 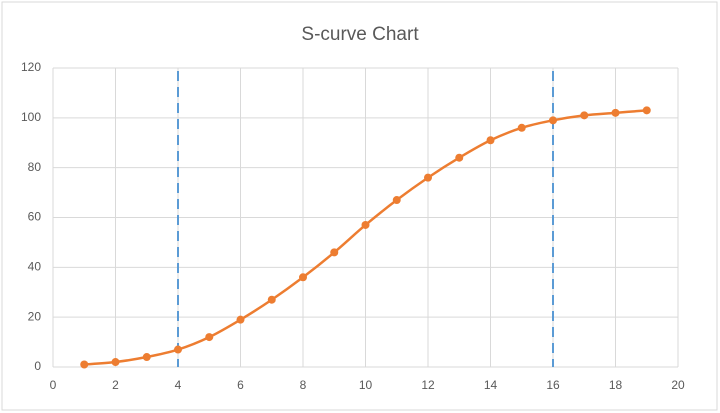 What do you see at coordinates (35, 316) in the screenshot?
I see `y-tick-label: 20` at bounding box center [35, 316].